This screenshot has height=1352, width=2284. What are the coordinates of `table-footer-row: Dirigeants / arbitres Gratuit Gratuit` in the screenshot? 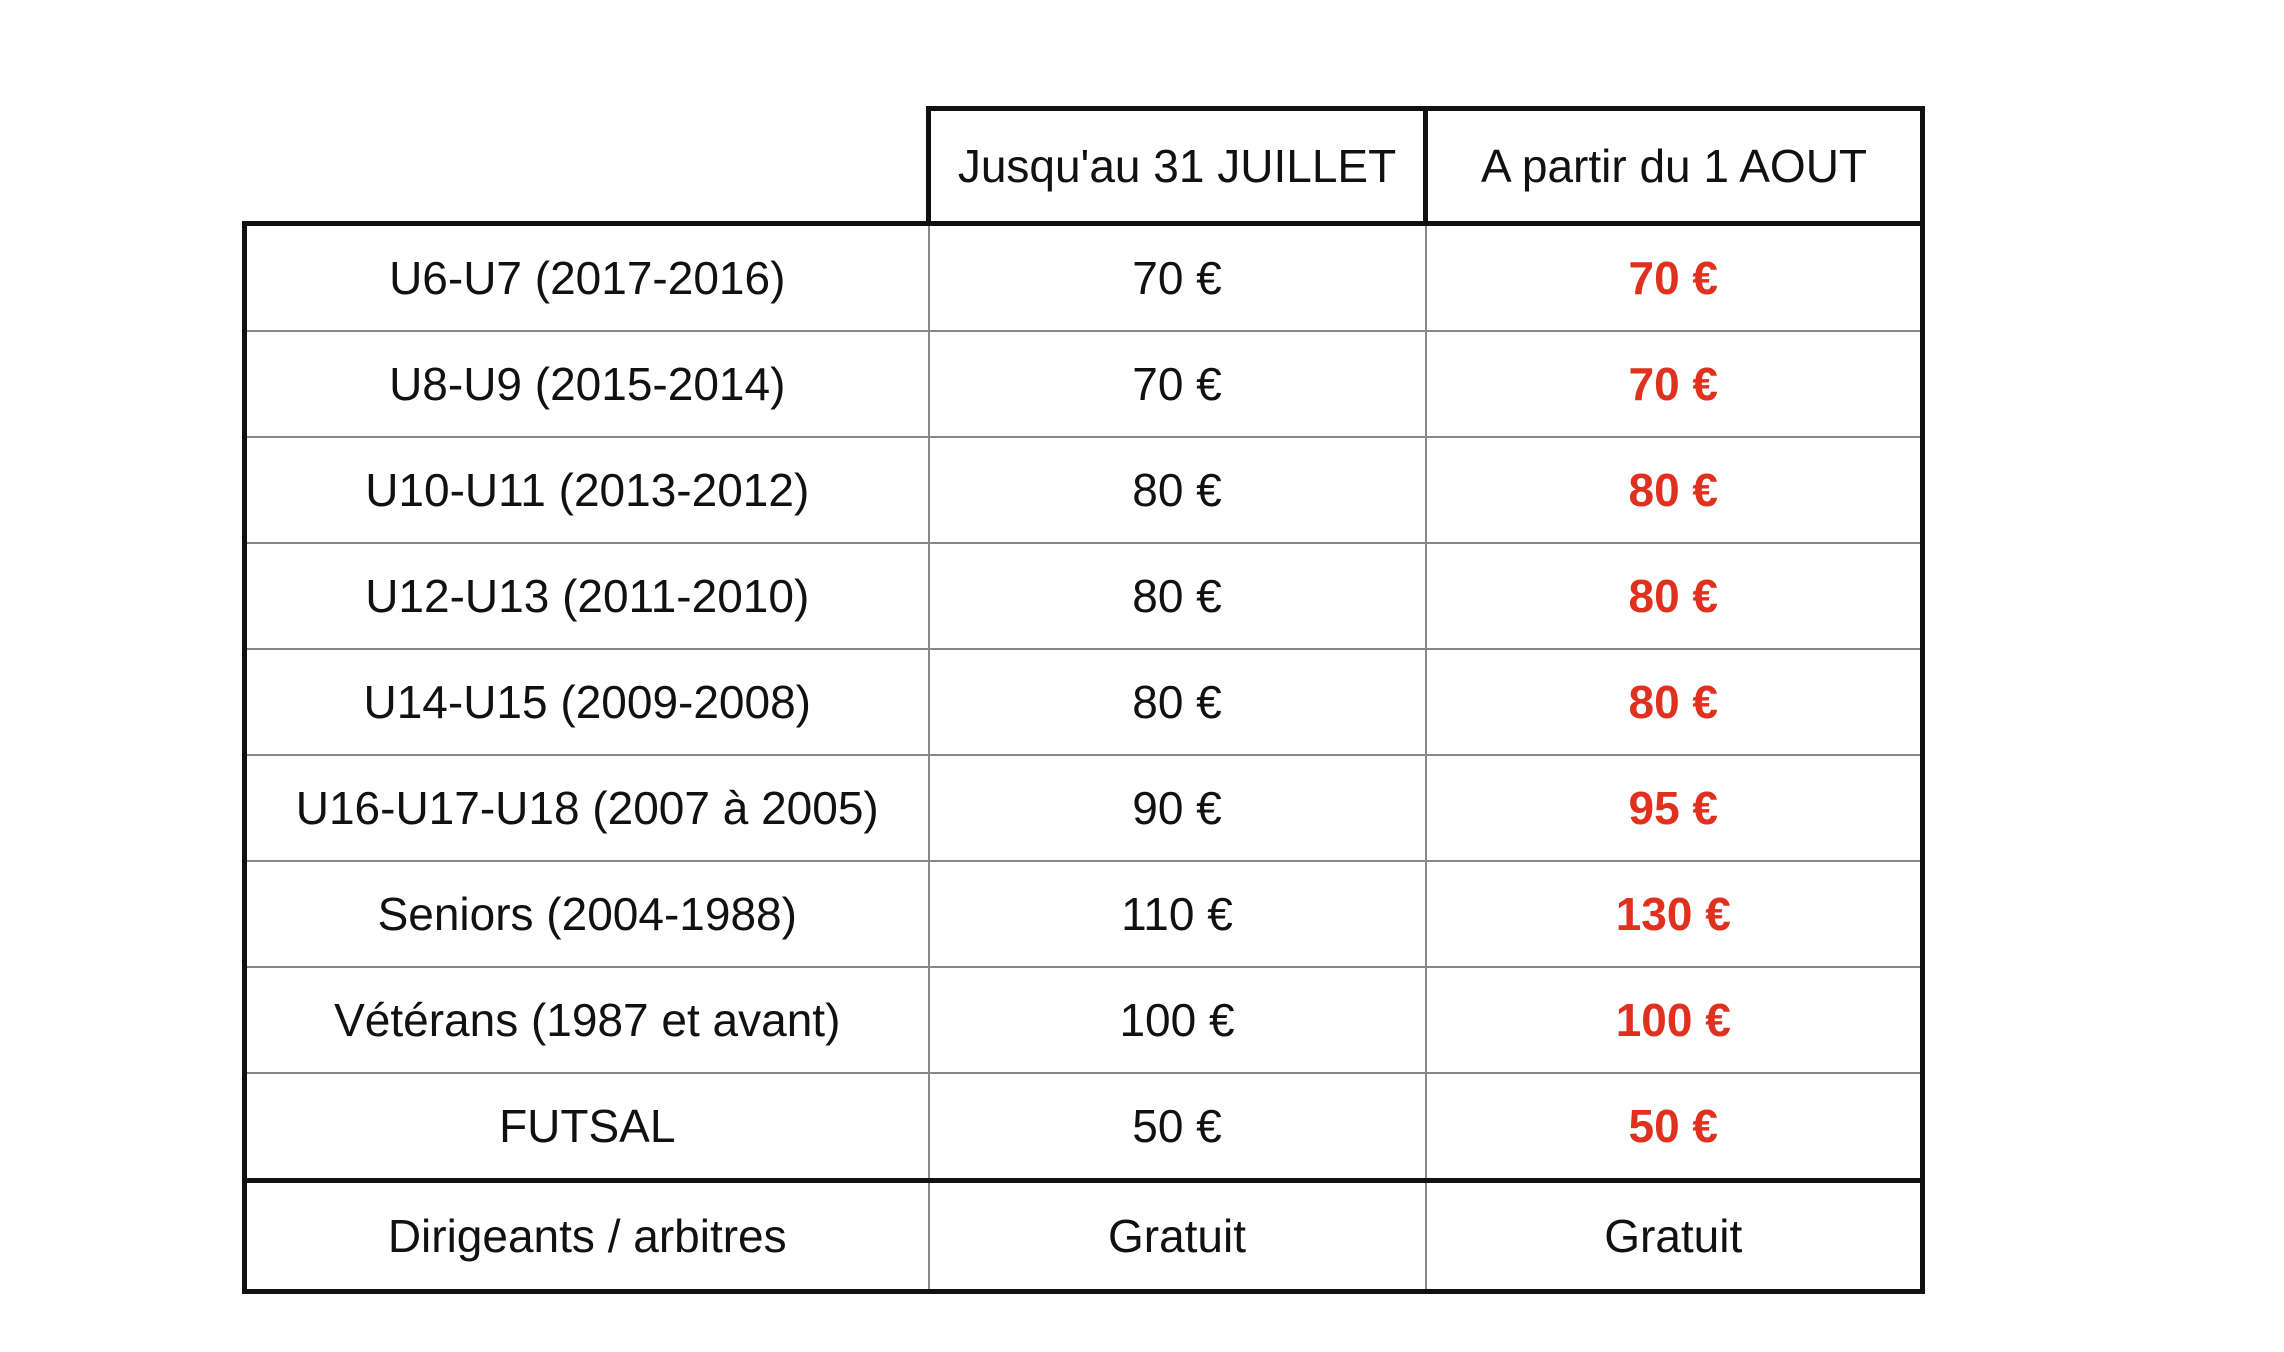 It's located at (1083, 1236).